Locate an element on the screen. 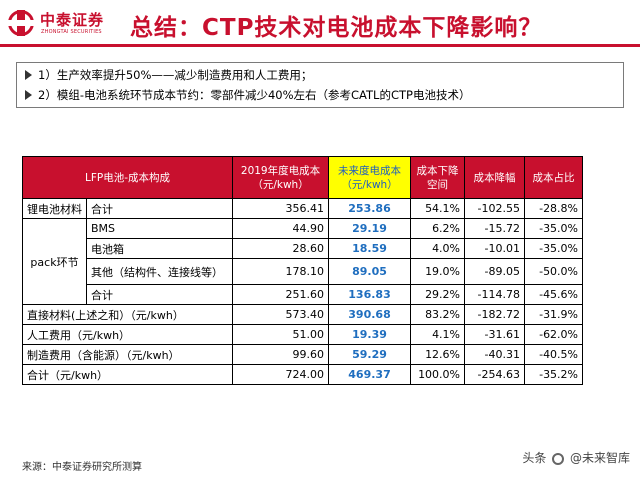 This screenshot has height=480, width=640. cell-drop-space: 29.2% is located at coordinates (438, 294).